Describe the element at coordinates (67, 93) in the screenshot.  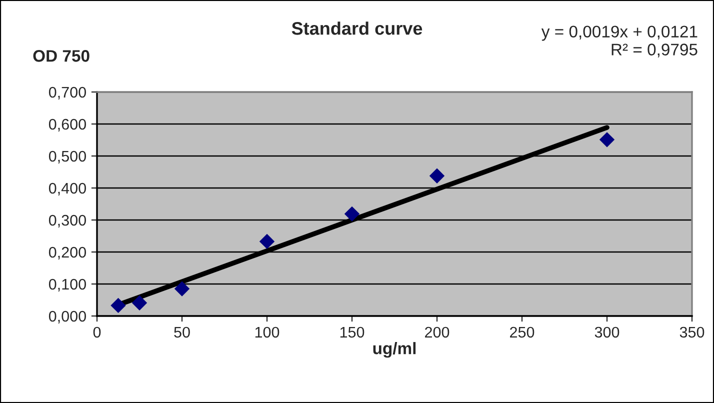
I see `y-tick-label: 0,700` at that location.